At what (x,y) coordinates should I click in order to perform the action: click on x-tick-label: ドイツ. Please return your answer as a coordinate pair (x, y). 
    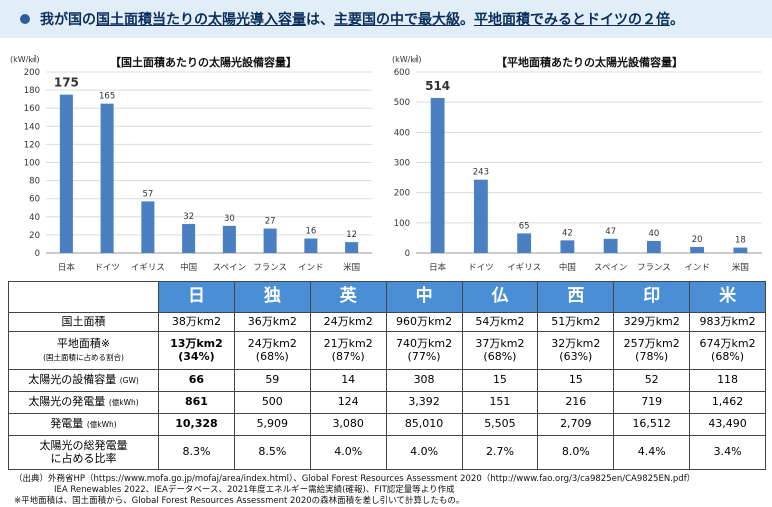
    Looking at the image, I should click on (481, 268).